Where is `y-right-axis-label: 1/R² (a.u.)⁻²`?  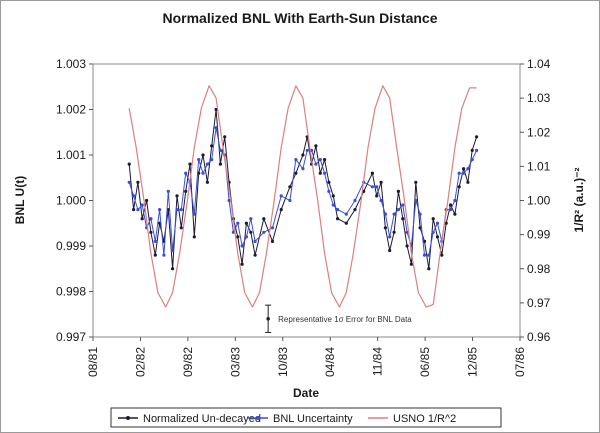 y-right-axis-label: 1/R² (a.u.)⁻² is located at coordinates (579, 199).